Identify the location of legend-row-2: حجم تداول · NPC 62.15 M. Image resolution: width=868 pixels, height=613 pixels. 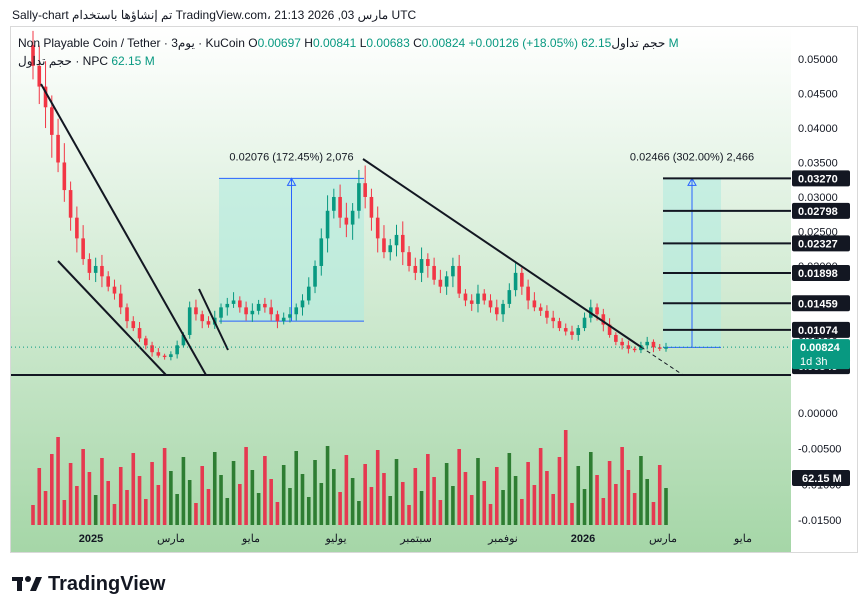
(86, 61).